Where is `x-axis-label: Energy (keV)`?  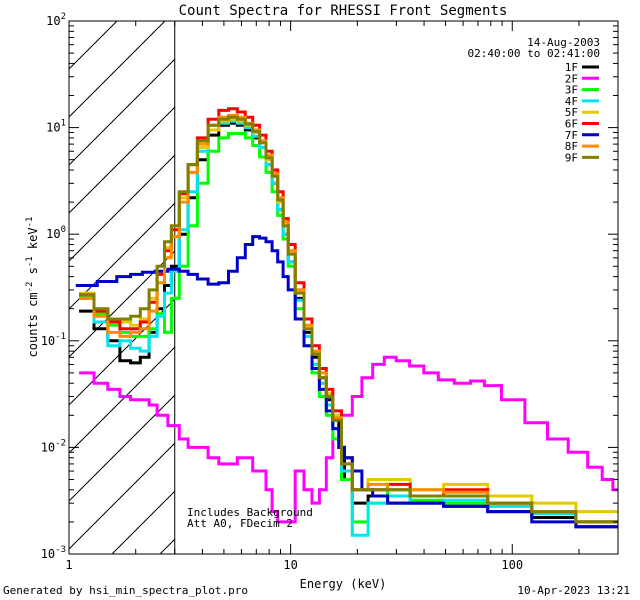 x-axis-label: Energy (keV) is located at coordinates (343, 584).